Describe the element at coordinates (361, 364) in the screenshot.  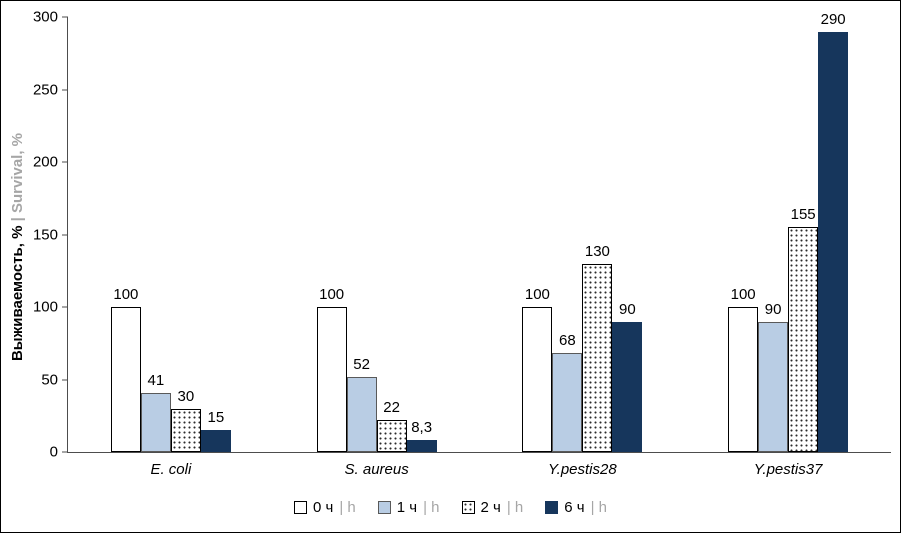
I see `bar-value-label: 52` at that location.